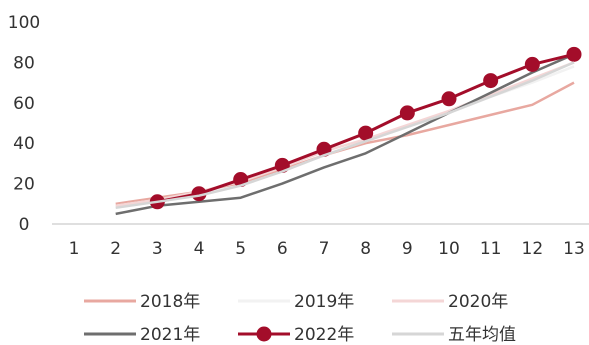 Image resolution: width=589 pixels, height=345 pixels. I want to click on x-tick-label: 11, so click(491, 249).